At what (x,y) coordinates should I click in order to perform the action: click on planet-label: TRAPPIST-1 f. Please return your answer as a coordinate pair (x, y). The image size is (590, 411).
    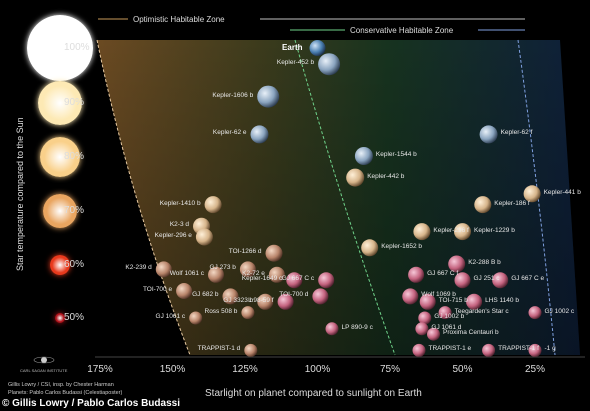
    Looking at the image, I should click on (518, 349).